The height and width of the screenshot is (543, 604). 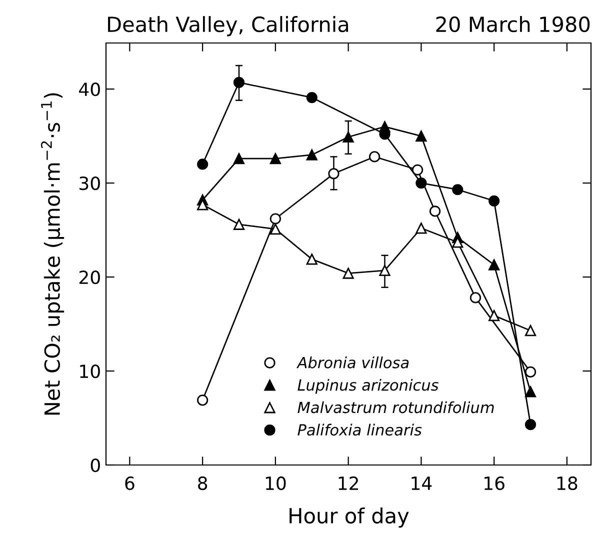 I want to click on y-tick-label: 20, so click(x=89, y=277).